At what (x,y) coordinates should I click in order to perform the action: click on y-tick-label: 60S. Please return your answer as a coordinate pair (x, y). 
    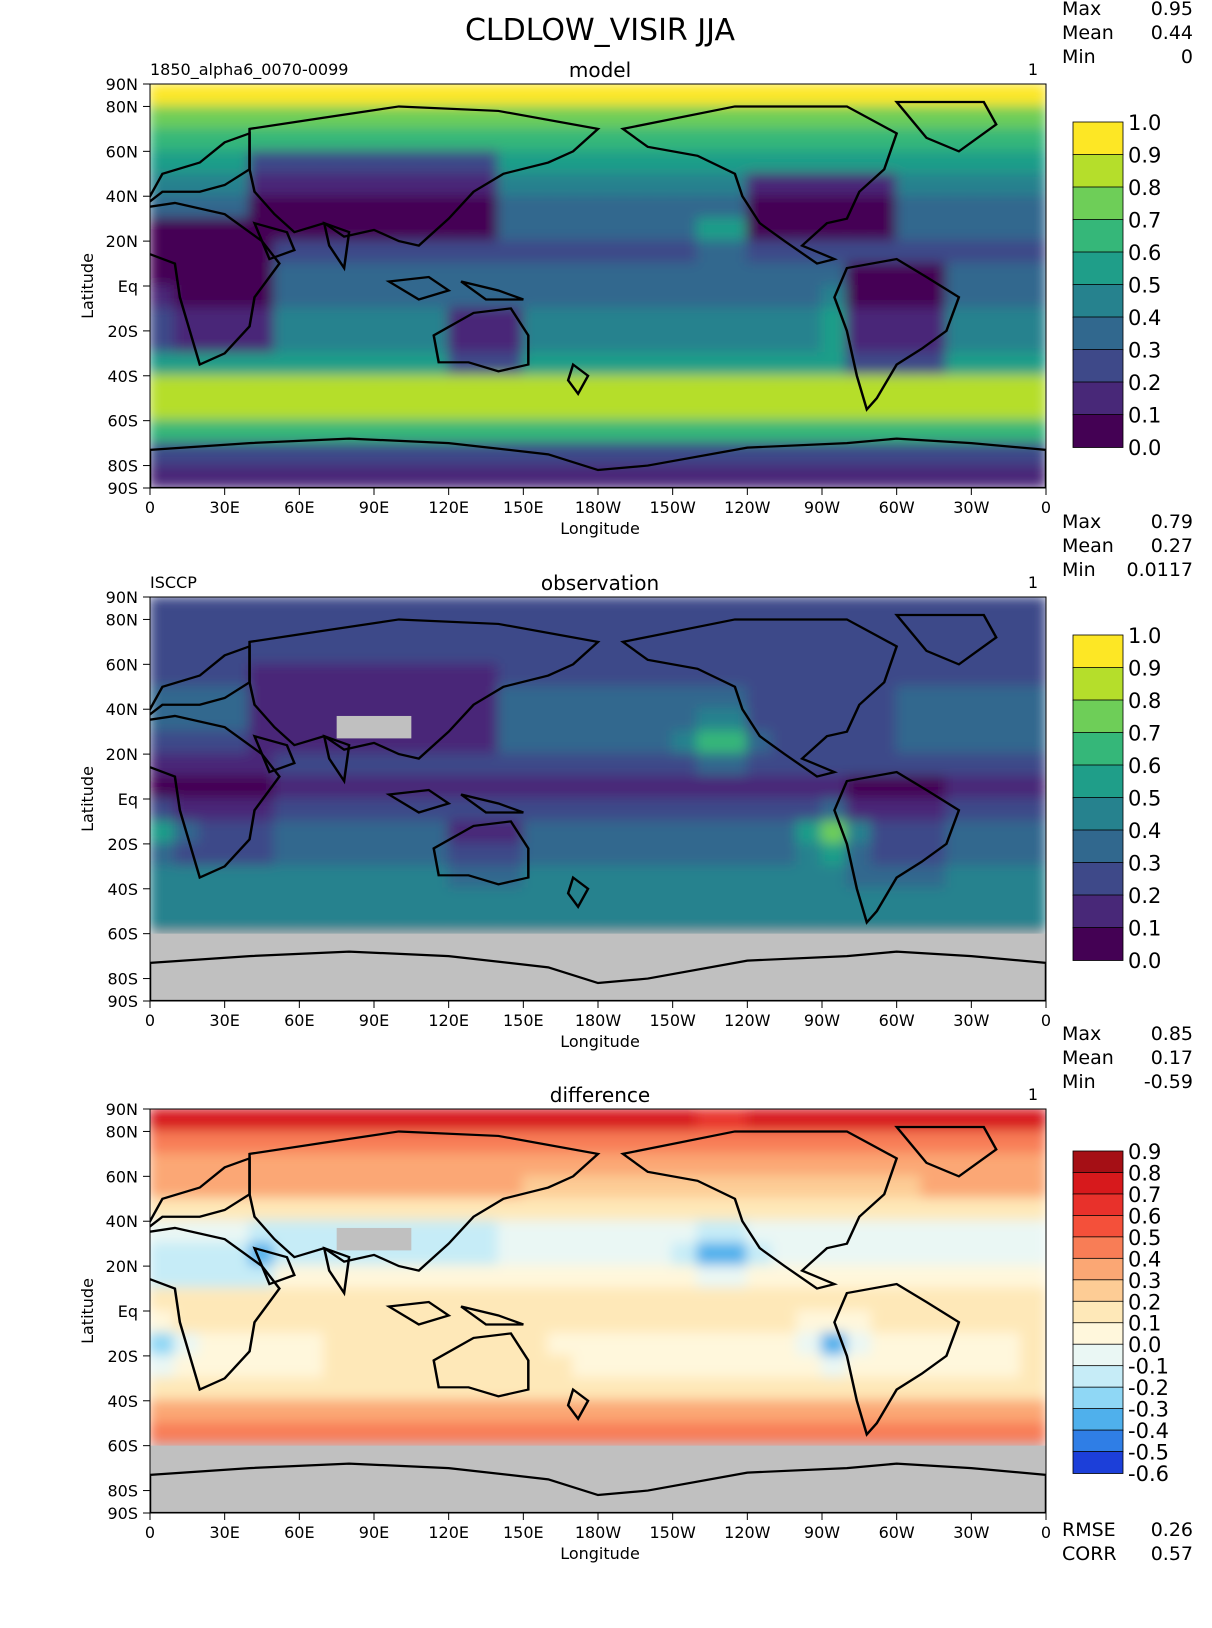
    Looking at the image, I should click on (122, 421).